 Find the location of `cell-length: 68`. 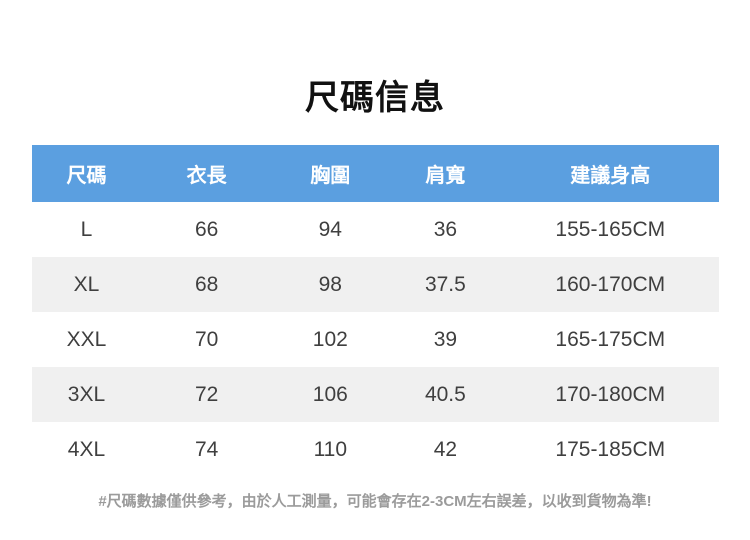

cell-length: 68 is located at coordinates (206, 284).